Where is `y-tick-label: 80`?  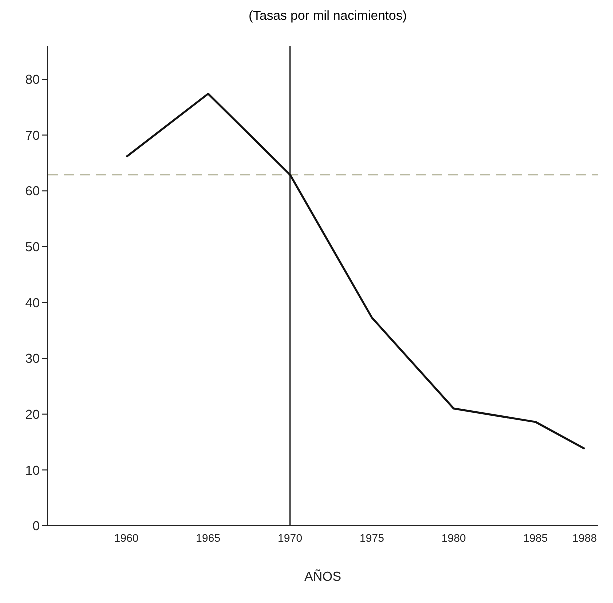
y-tick-label: 80 is located at coordinates (33, 80).